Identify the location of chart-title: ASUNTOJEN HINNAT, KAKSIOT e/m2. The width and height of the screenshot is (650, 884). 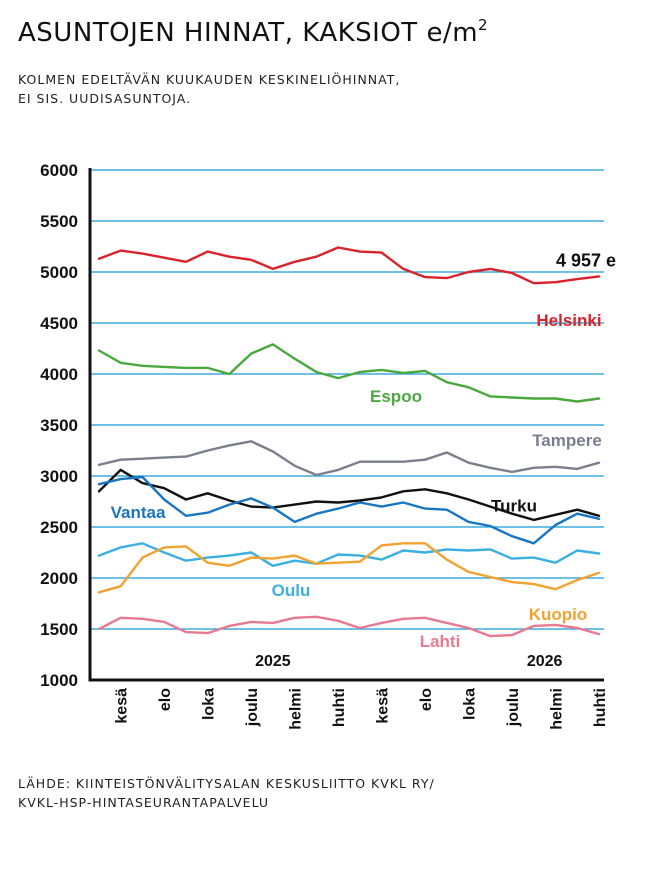
(253, 32).